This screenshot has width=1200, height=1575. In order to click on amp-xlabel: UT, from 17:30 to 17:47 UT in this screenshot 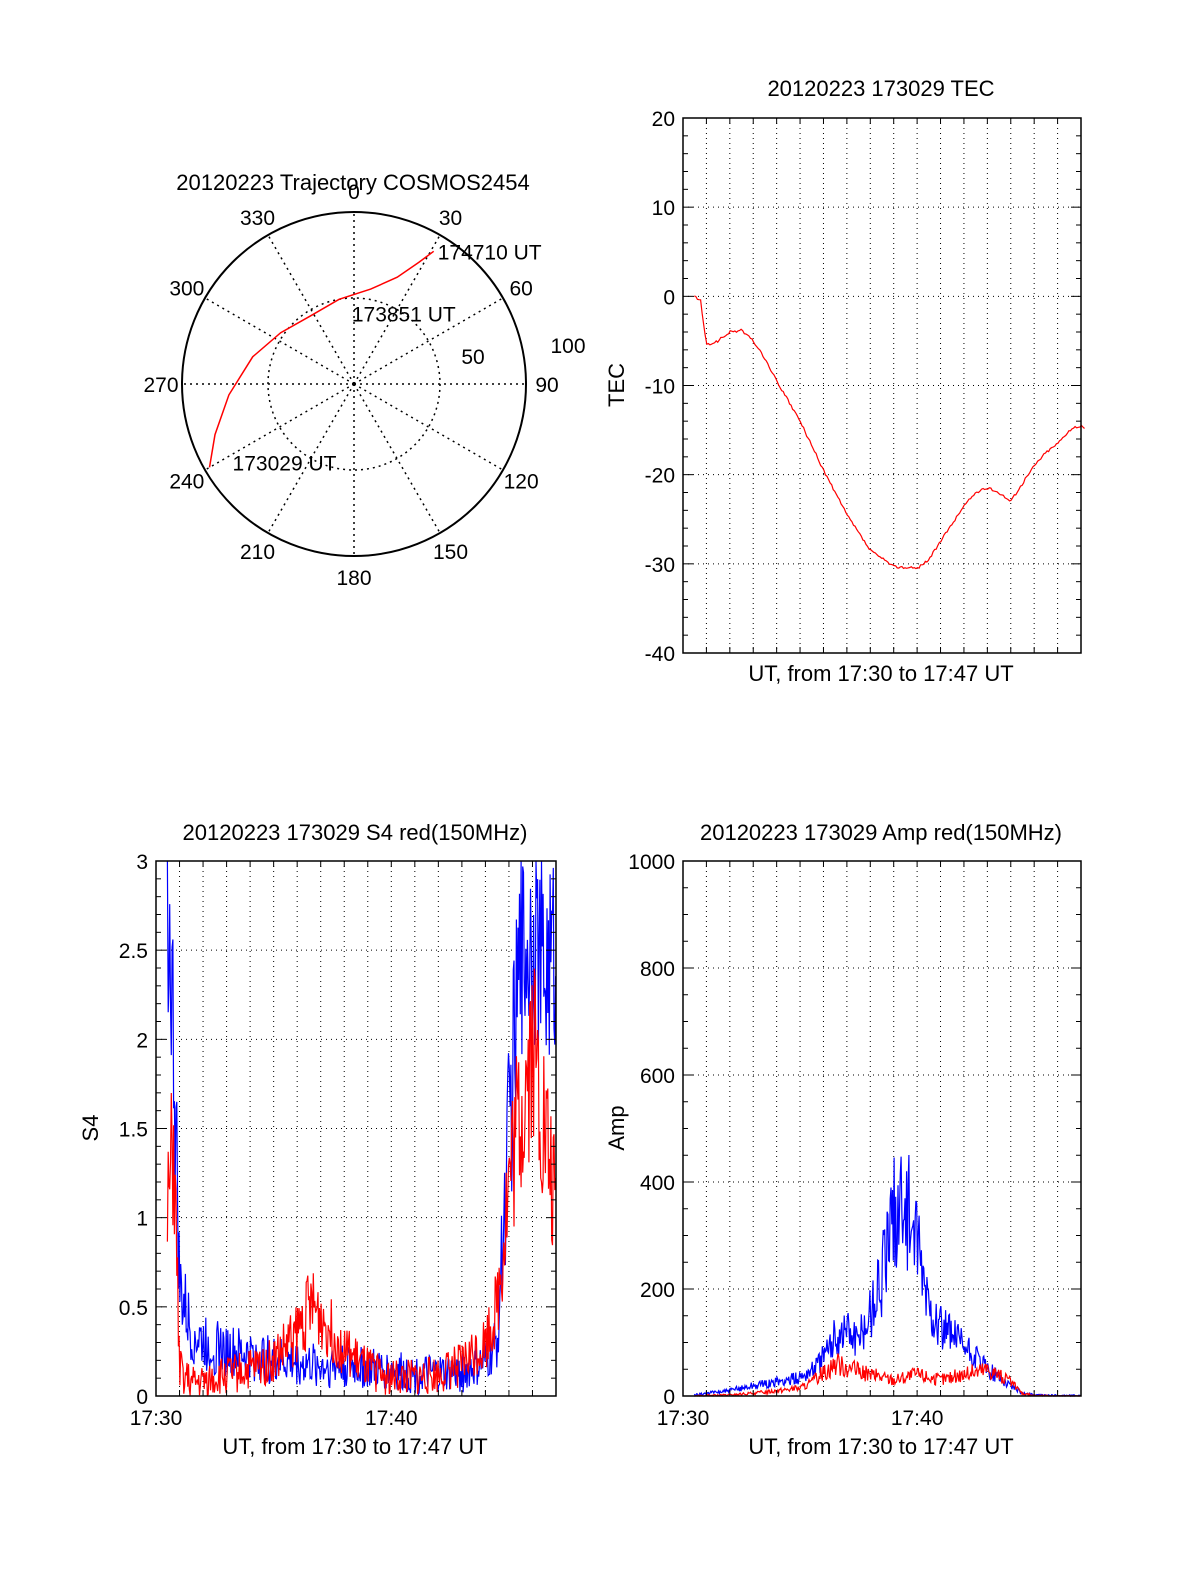, I will do `click(880, 1446)`.